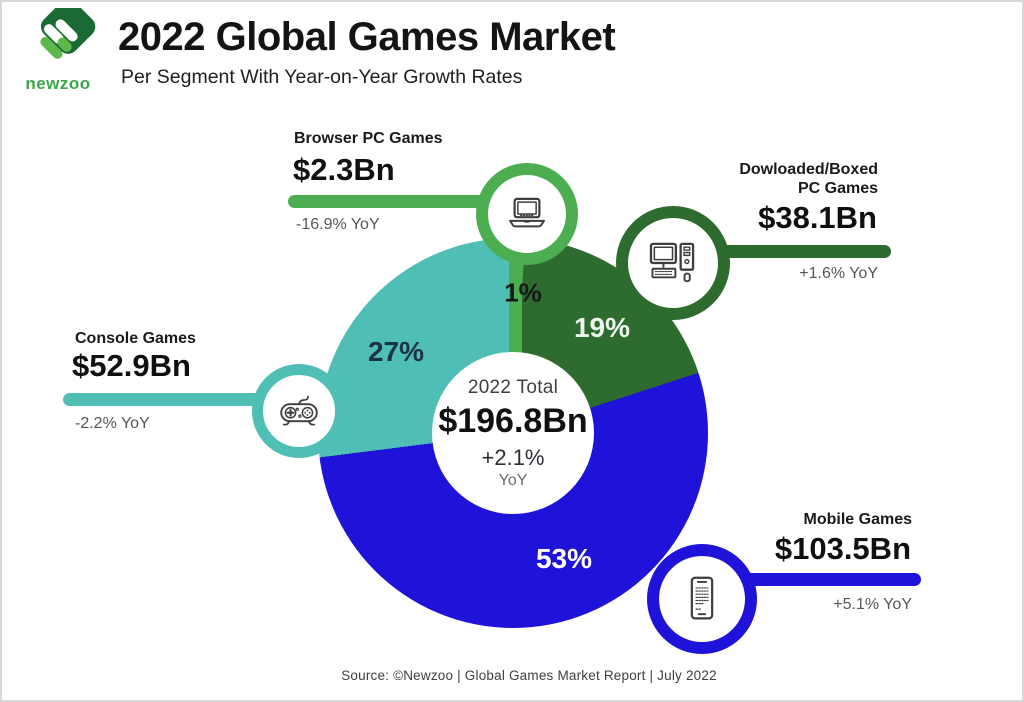 This screenshot has height=702, width=1024. Describe the element at coordinates (842, 548) in the screenshot. I see `mobile-callout-value: $103.5Bn` at that location.